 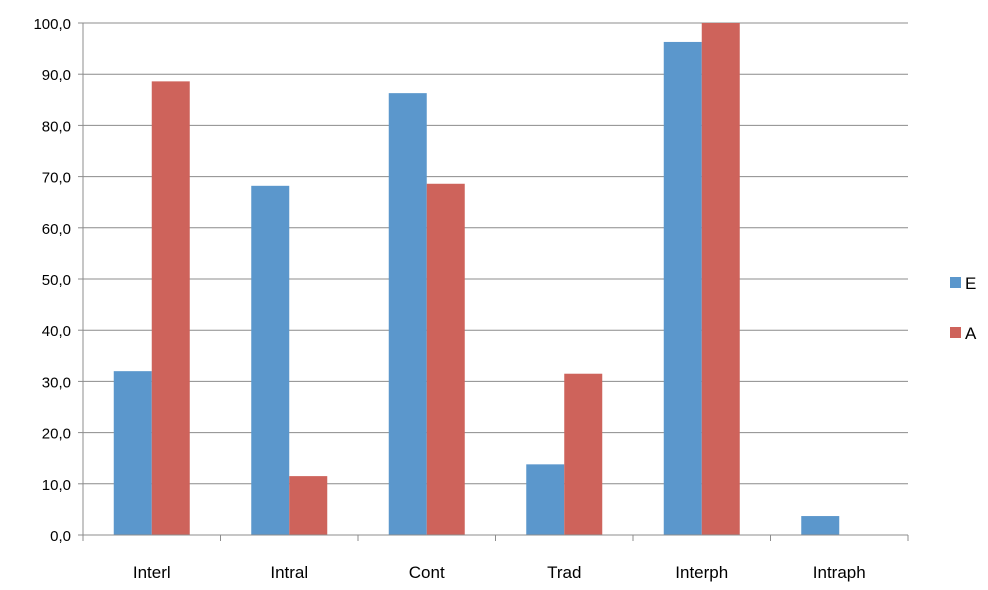 I want to click on bar-A-Trad, so click(x=583, y=454).